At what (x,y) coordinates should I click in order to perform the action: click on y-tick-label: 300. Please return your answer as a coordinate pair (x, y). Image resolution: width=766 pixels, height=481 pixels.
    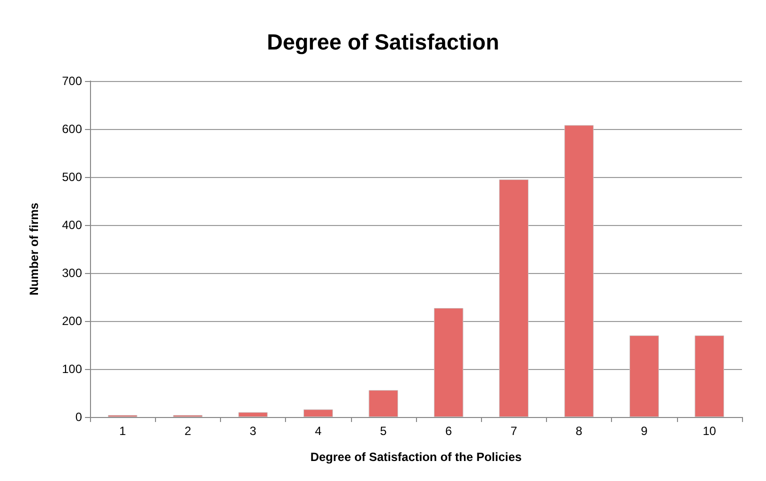
    Looking at the image, I should click on (72, 273).